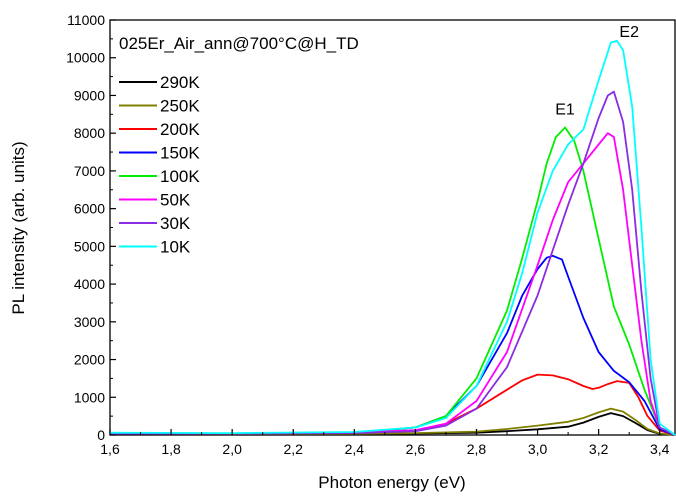  Describe the element at coordinates (180, 106) in the screenshot. I see `legend-label-250K: 250K` at that location.